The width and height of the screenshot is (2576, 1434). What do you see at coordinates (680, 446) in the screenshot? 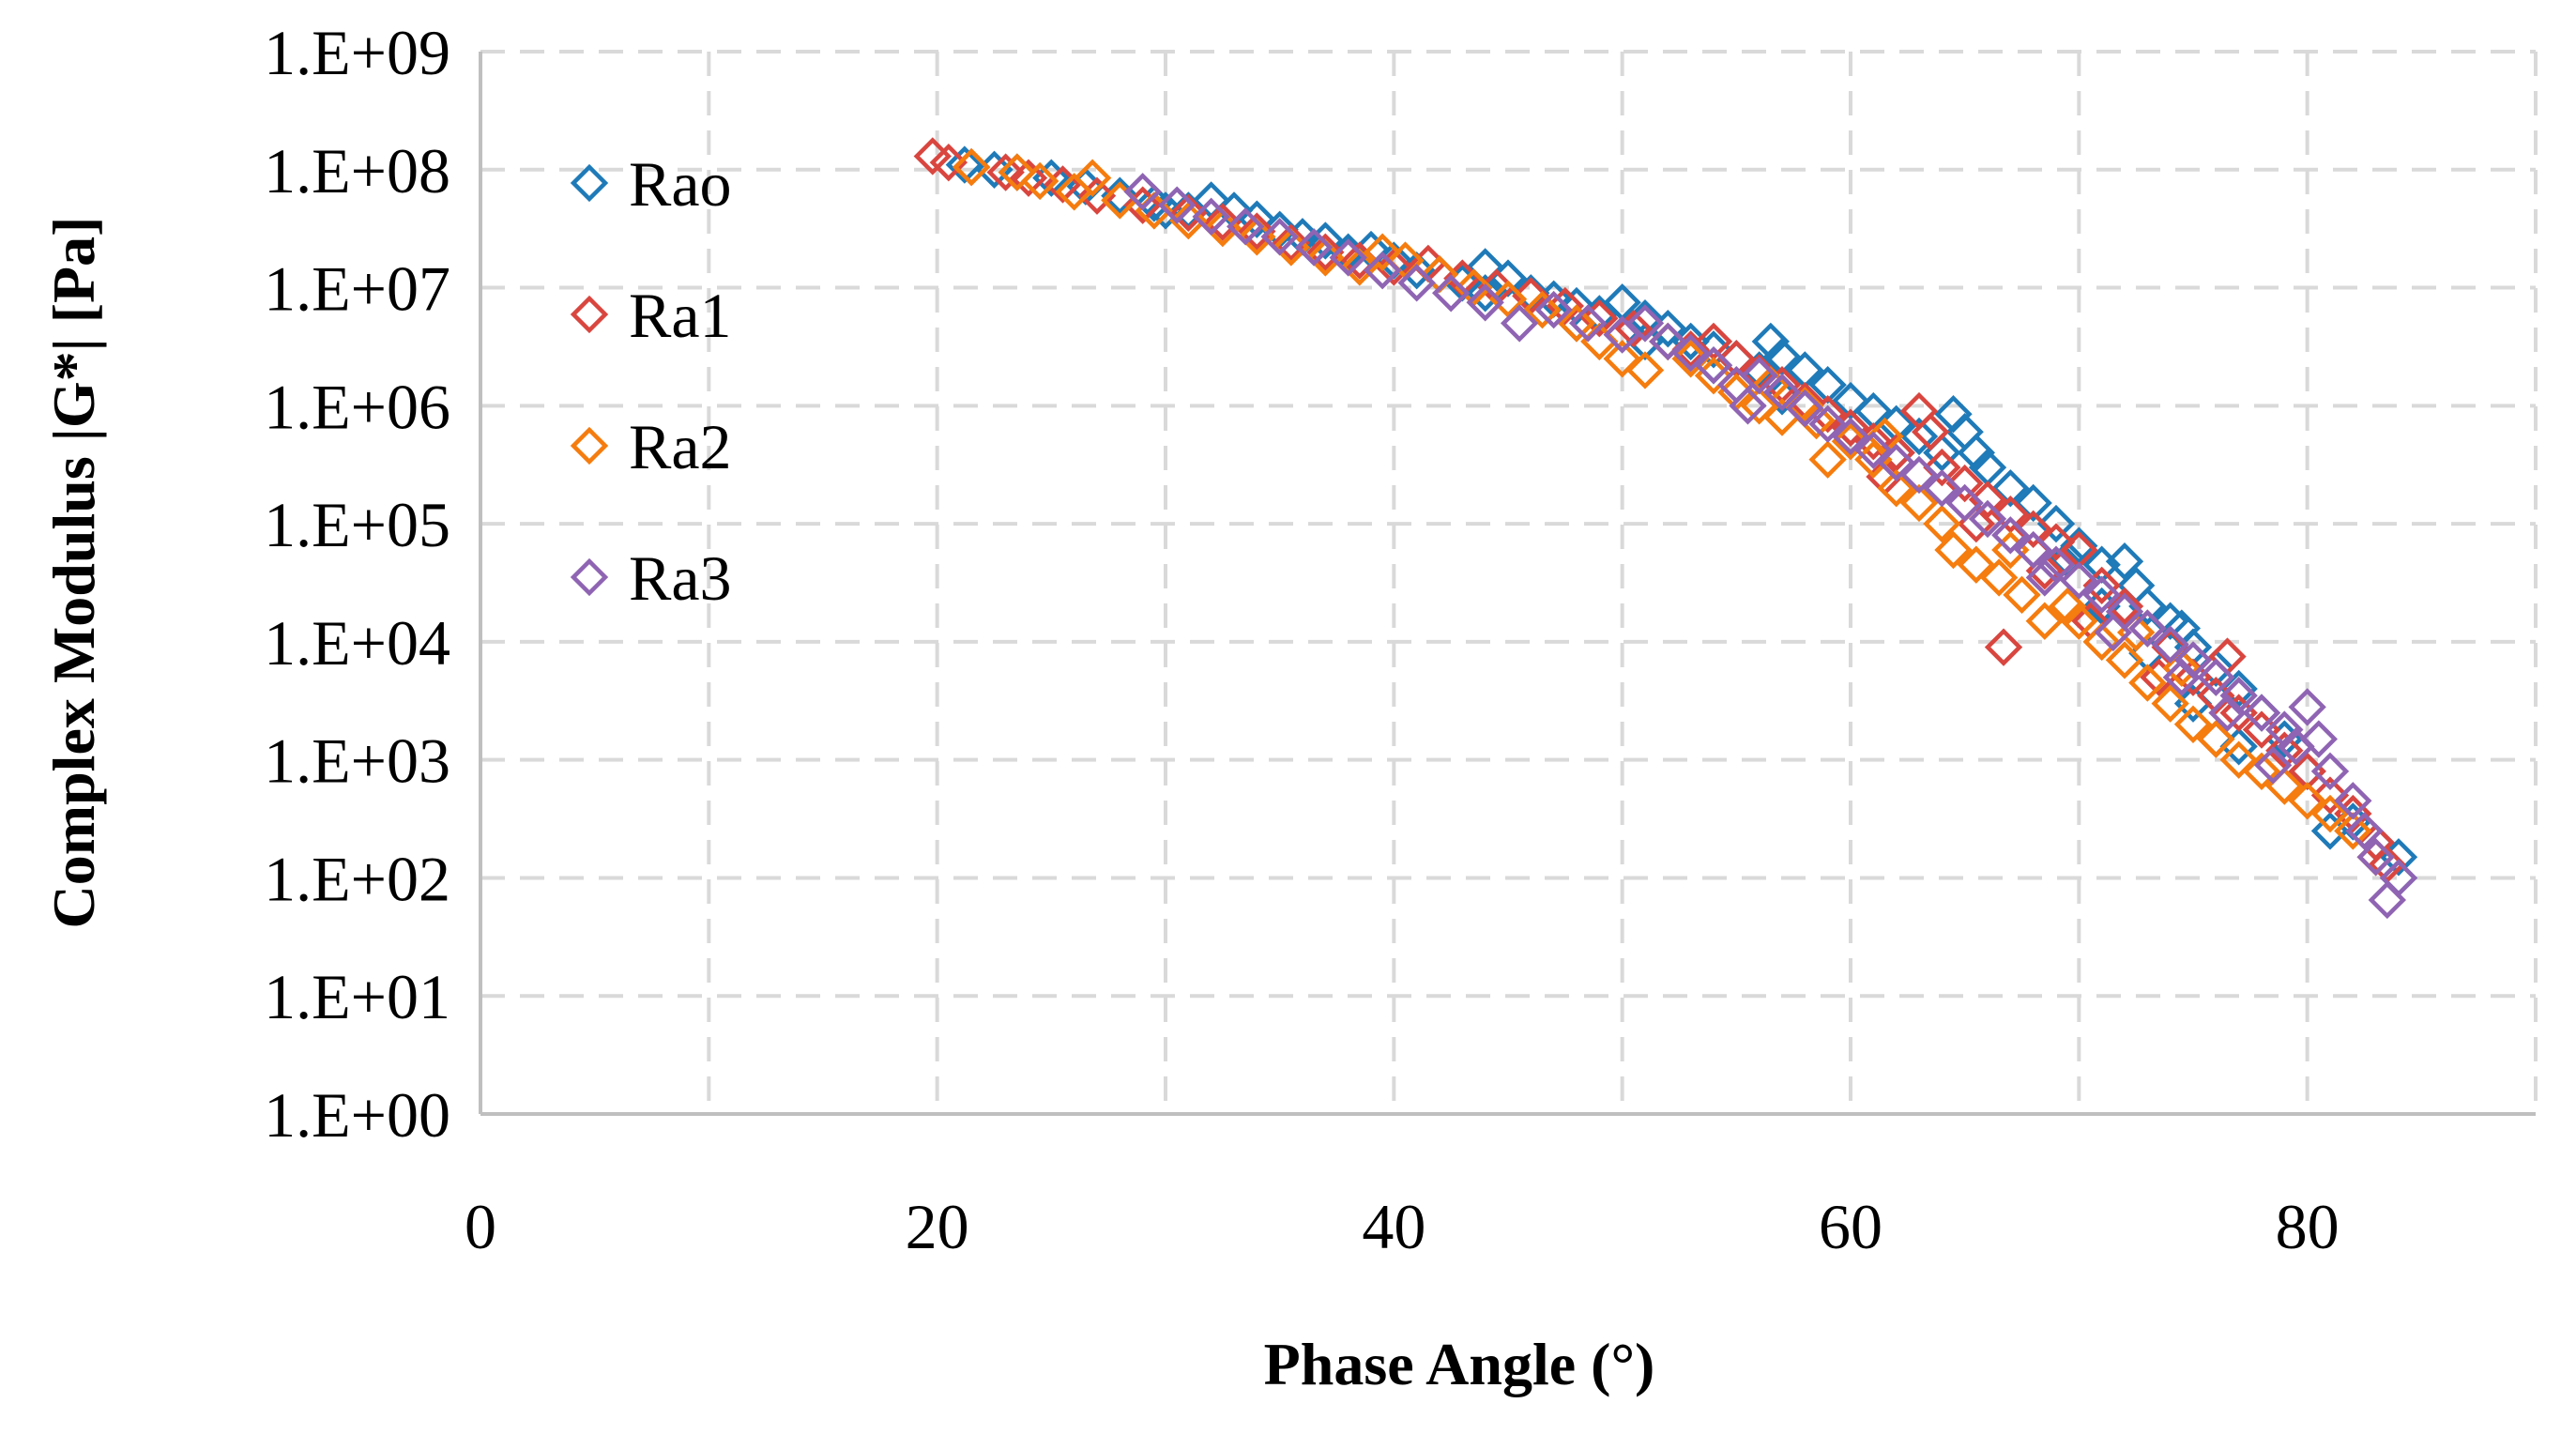
I see `legend-label: Ra2` at bounding box center [680, 446].